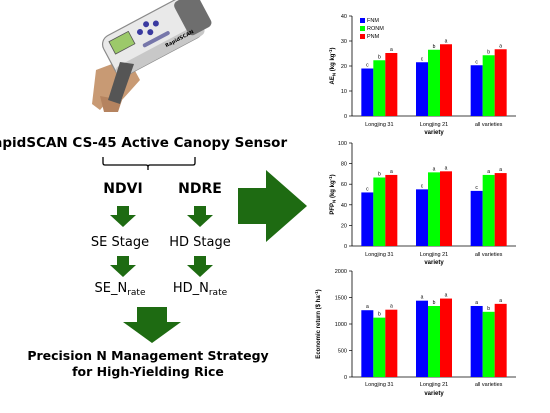 Image resolution: width=550 pixels, height=413 pixels. I want to click on y-tick-label: 10, so click(344, 92).